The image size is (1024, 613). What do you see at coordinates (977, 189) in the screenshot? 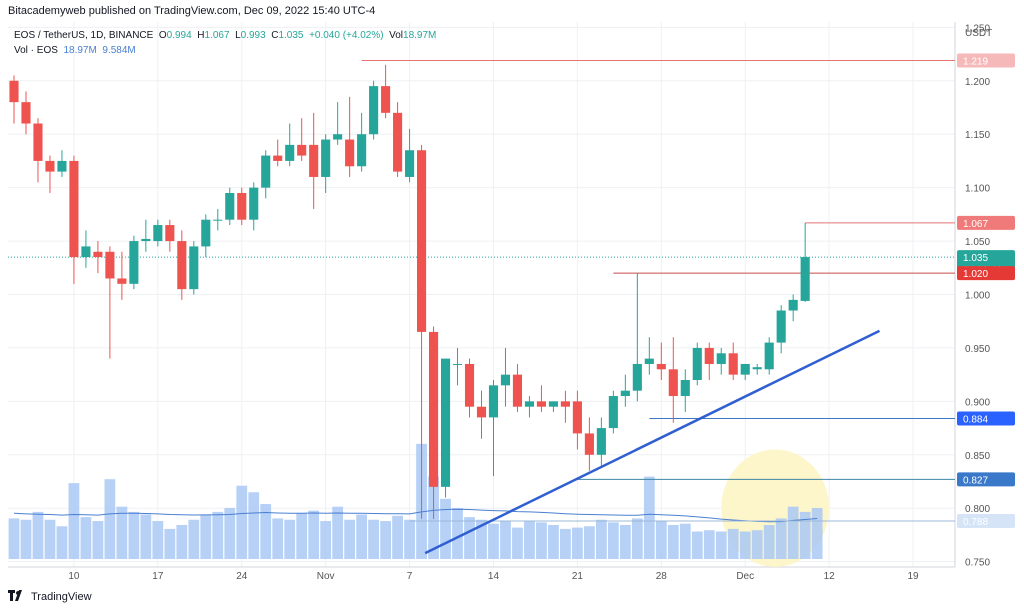
I see `y-tick-label: 1.100` at bounding box center [977, 189].